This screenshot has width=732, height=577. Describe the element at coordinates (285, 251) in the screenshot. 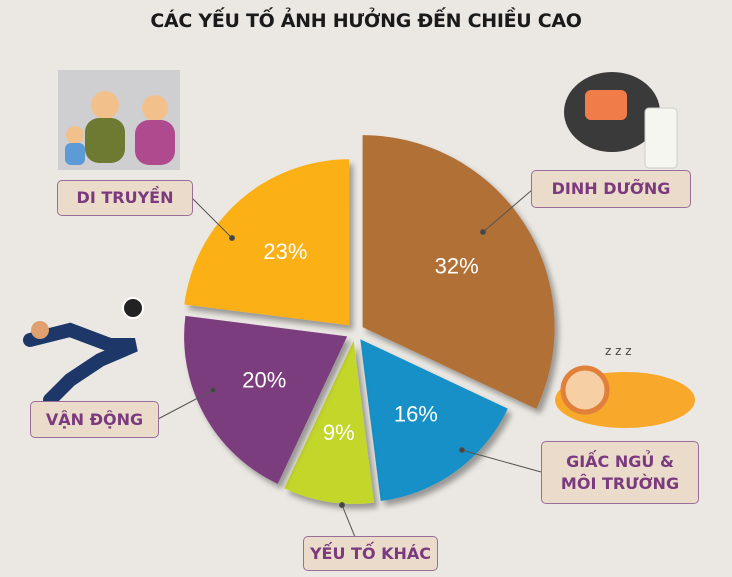

I see `slice-data-label: 23%` at that location.